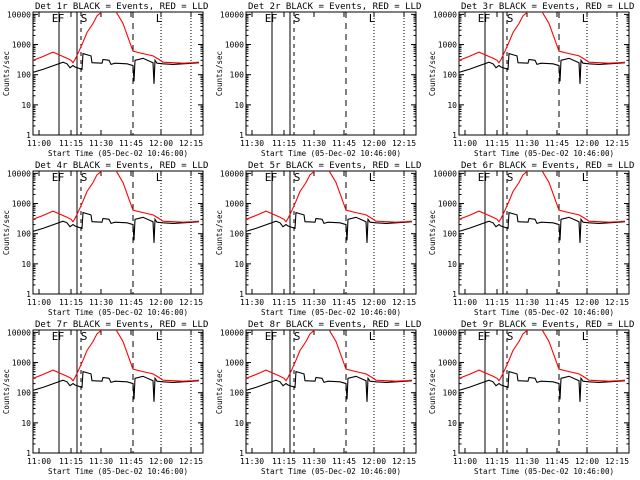  Describe the element at coordinates (334, 166) in the screenshot. I see `panel-title: Det 5r BLACK = Events, RED = LLD` at that location.